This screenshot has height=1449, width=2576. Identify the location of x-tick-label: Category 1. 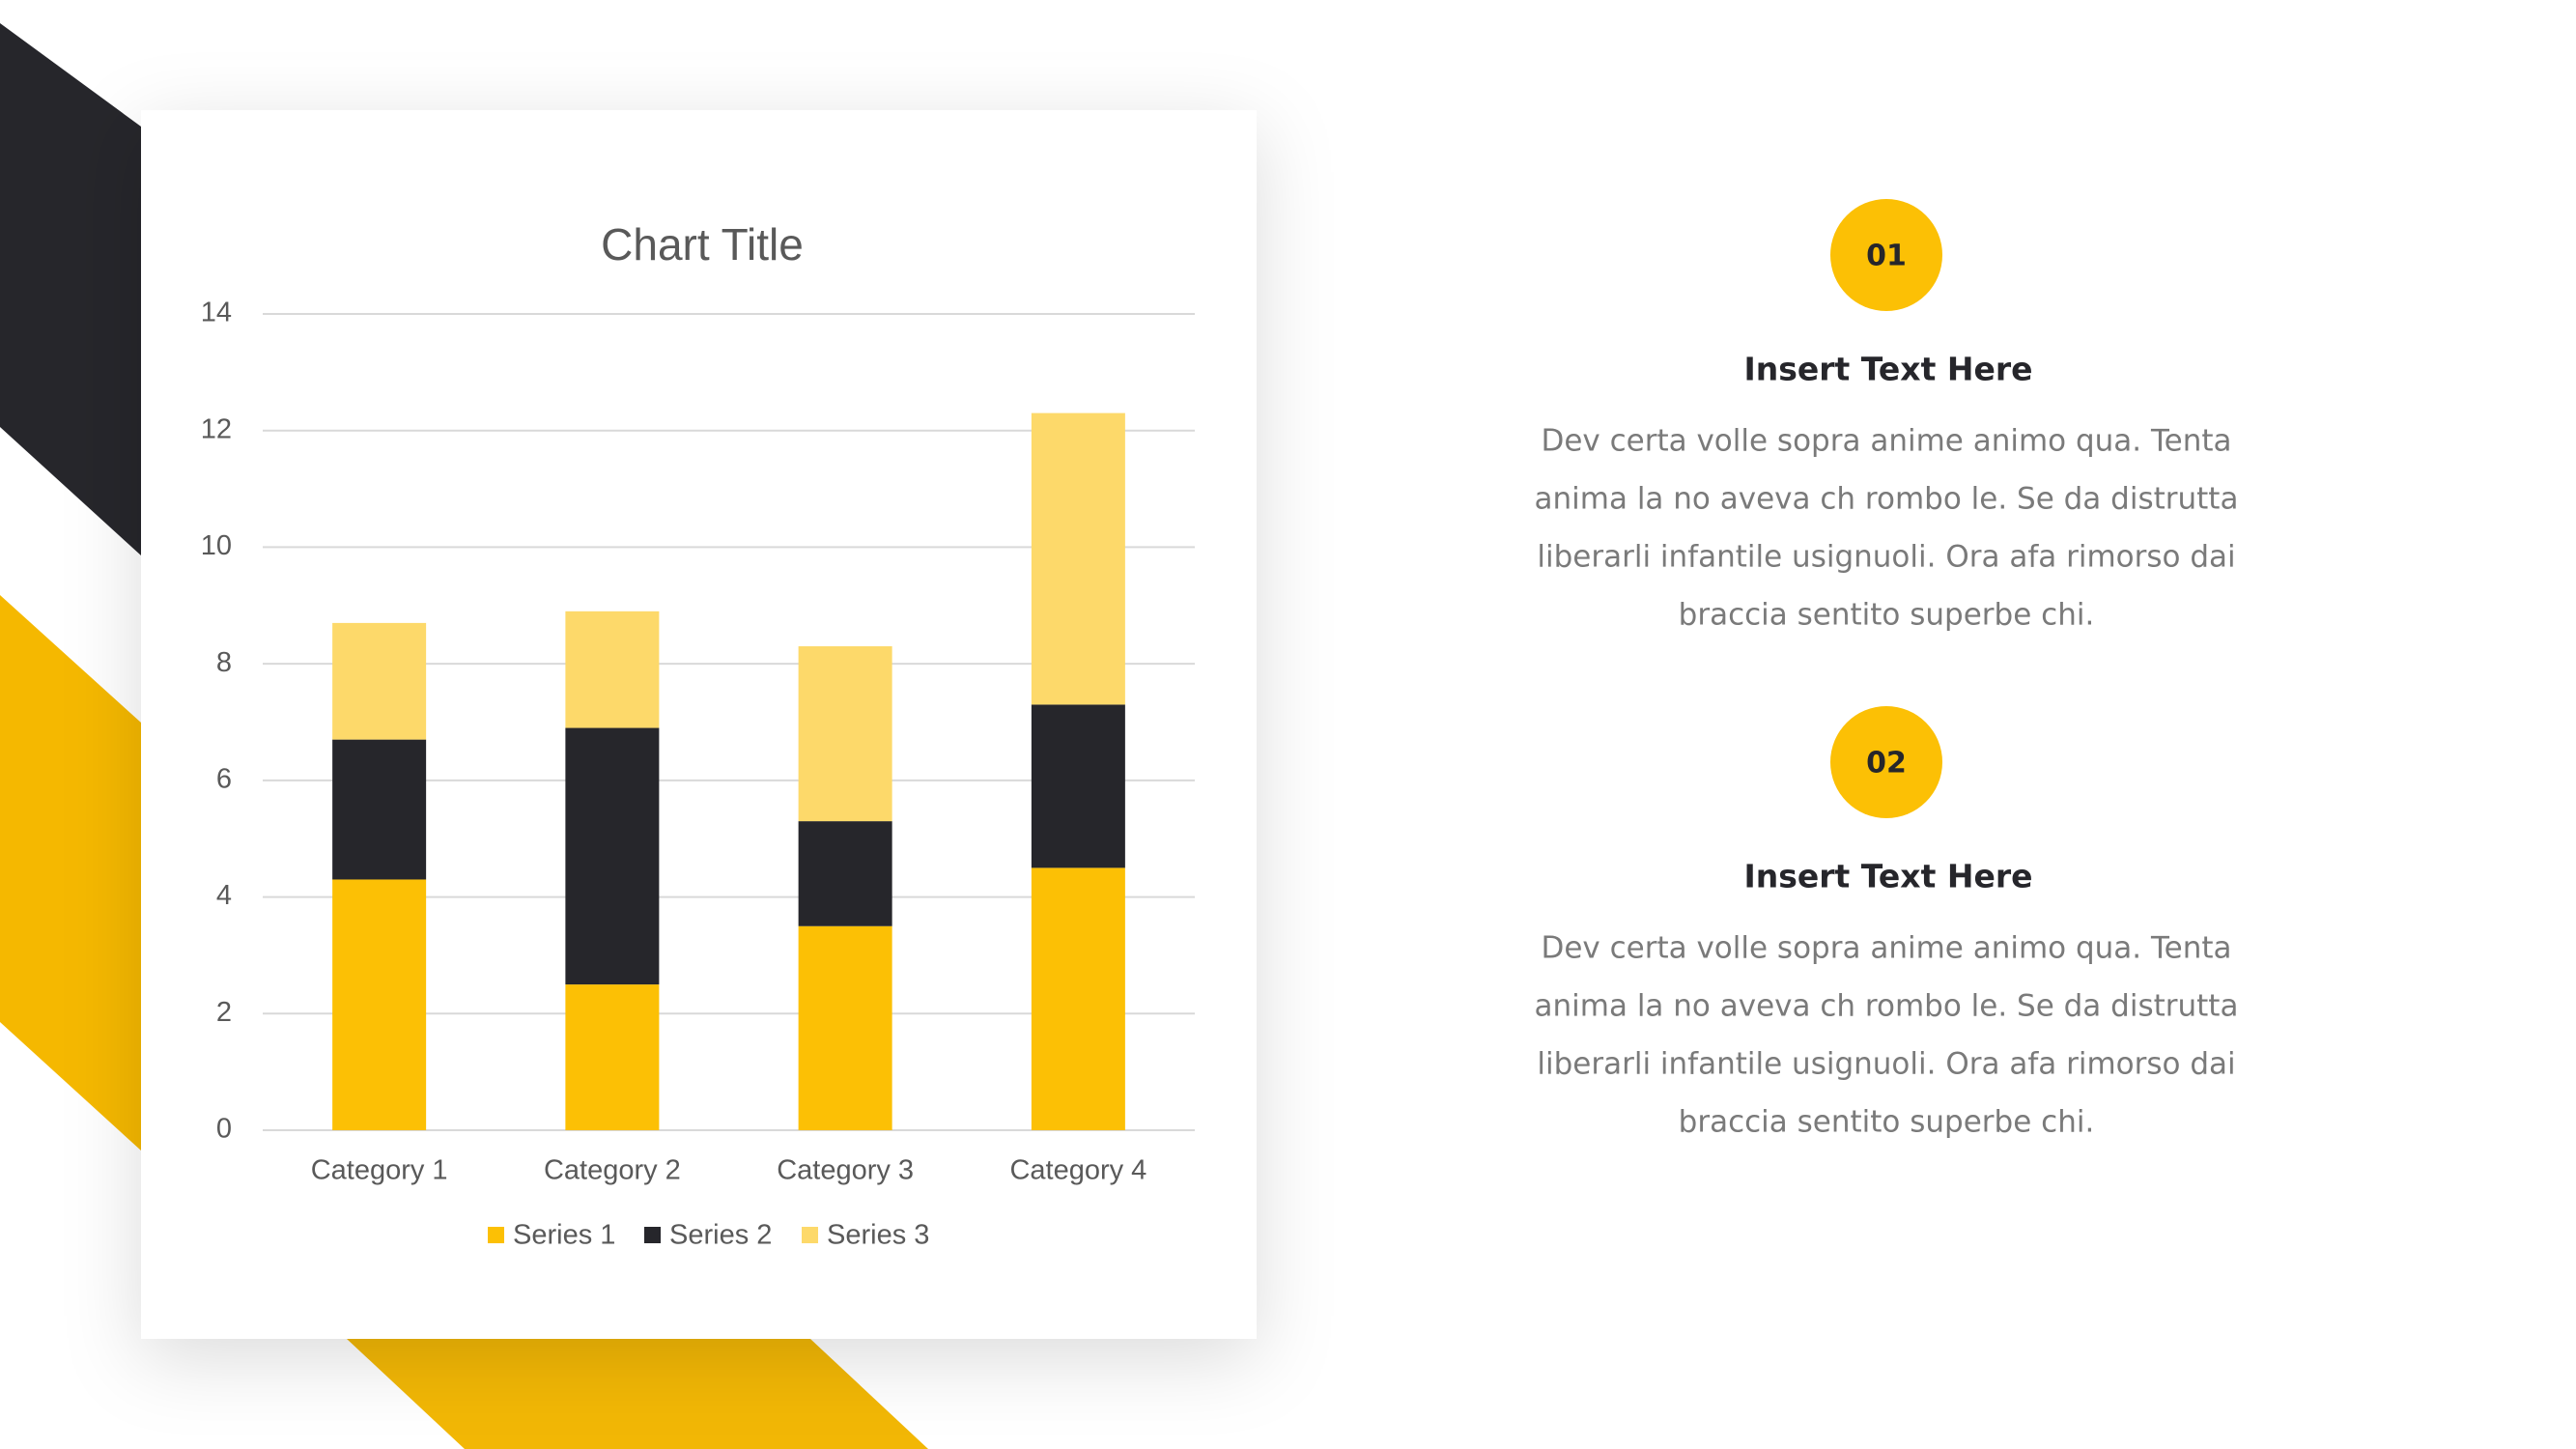
(379, 1170).